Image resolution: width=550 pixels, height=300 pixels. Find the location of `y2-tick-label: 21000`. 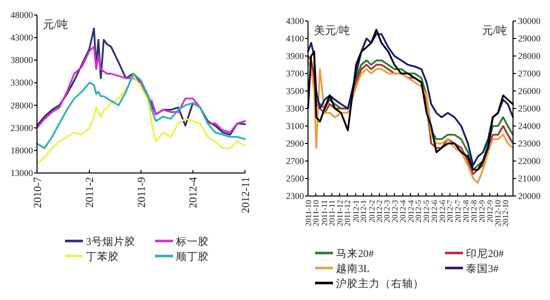

y2-tick-label: 21000 is located at coordinates (529, 179).